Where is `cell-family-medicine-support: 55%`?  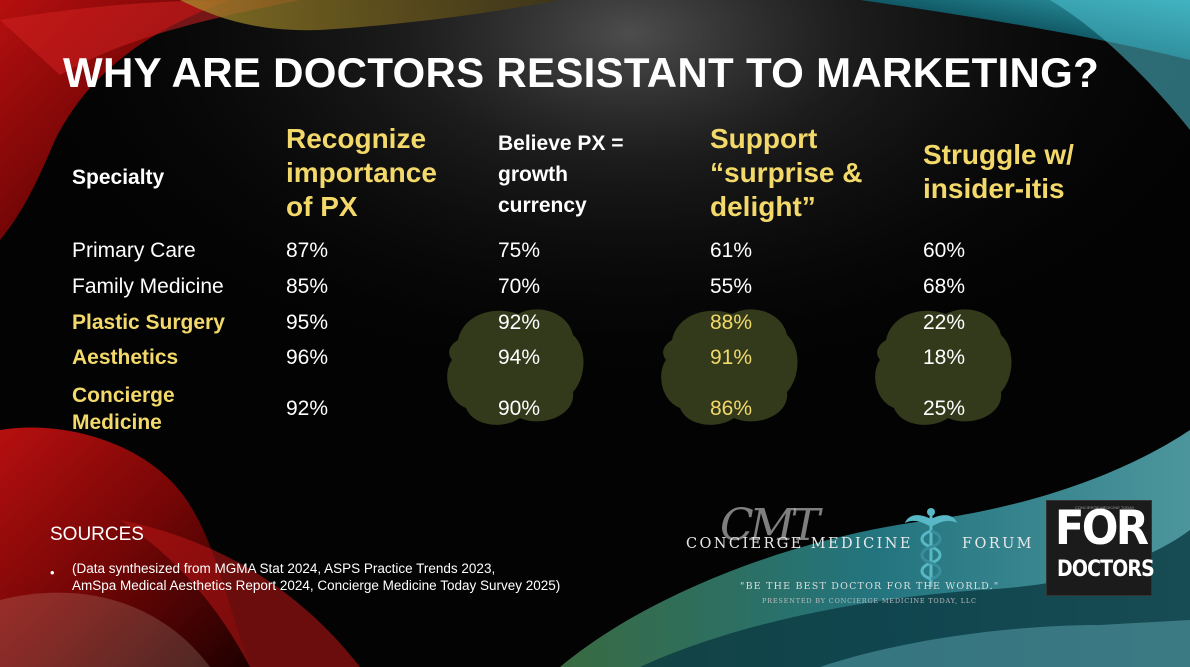 cell-family-medicine-support: 55% is located at coordinates (731, 286).